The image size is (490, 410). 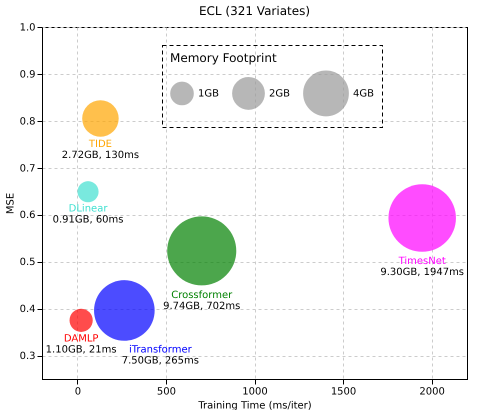 What do you see at coordinates (422, 272) in the screenshot?
I see `data-label: 9.30GB, 1947ms` at bounding box center [422, 272].